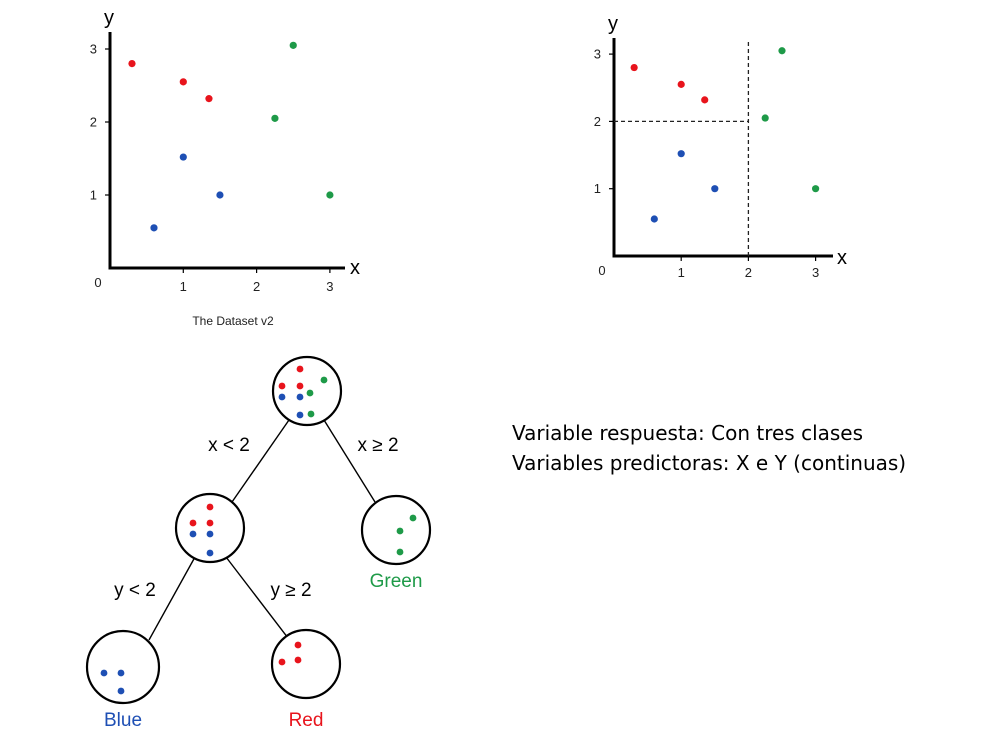  I want to click on edge-condition-label: x < 2, so click(229, 445).